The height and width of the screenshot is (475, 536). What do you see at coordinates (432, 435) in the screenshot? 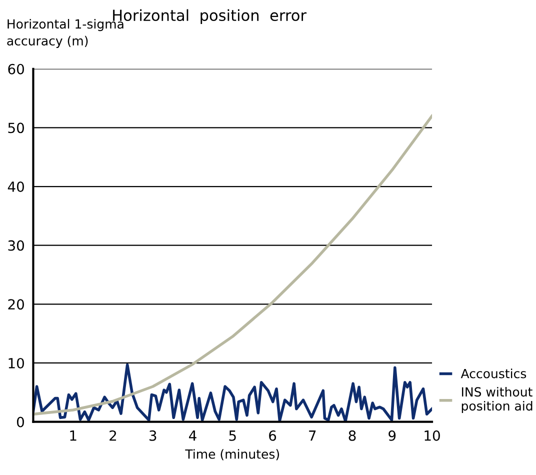
I see `x-tick-label: 10` at bounding box center [432, 435].